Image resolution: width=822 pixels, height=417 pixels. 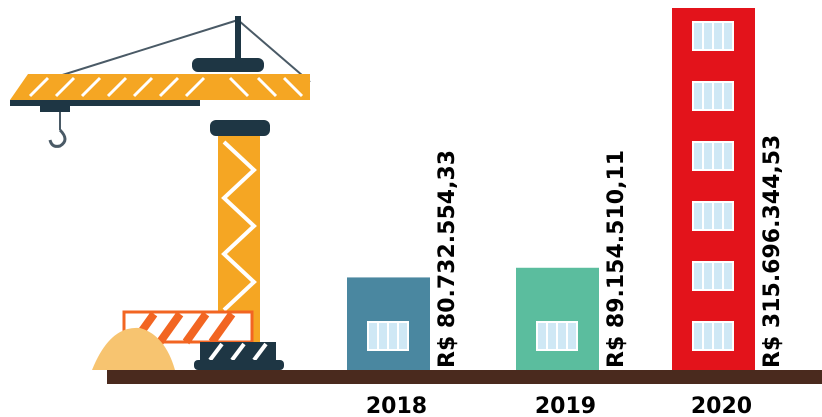 What do you see at coordinates (616, 259) in the screenshot?
I see `value-label: R$ 89.154.510,11` at bounding box center [616, 259].